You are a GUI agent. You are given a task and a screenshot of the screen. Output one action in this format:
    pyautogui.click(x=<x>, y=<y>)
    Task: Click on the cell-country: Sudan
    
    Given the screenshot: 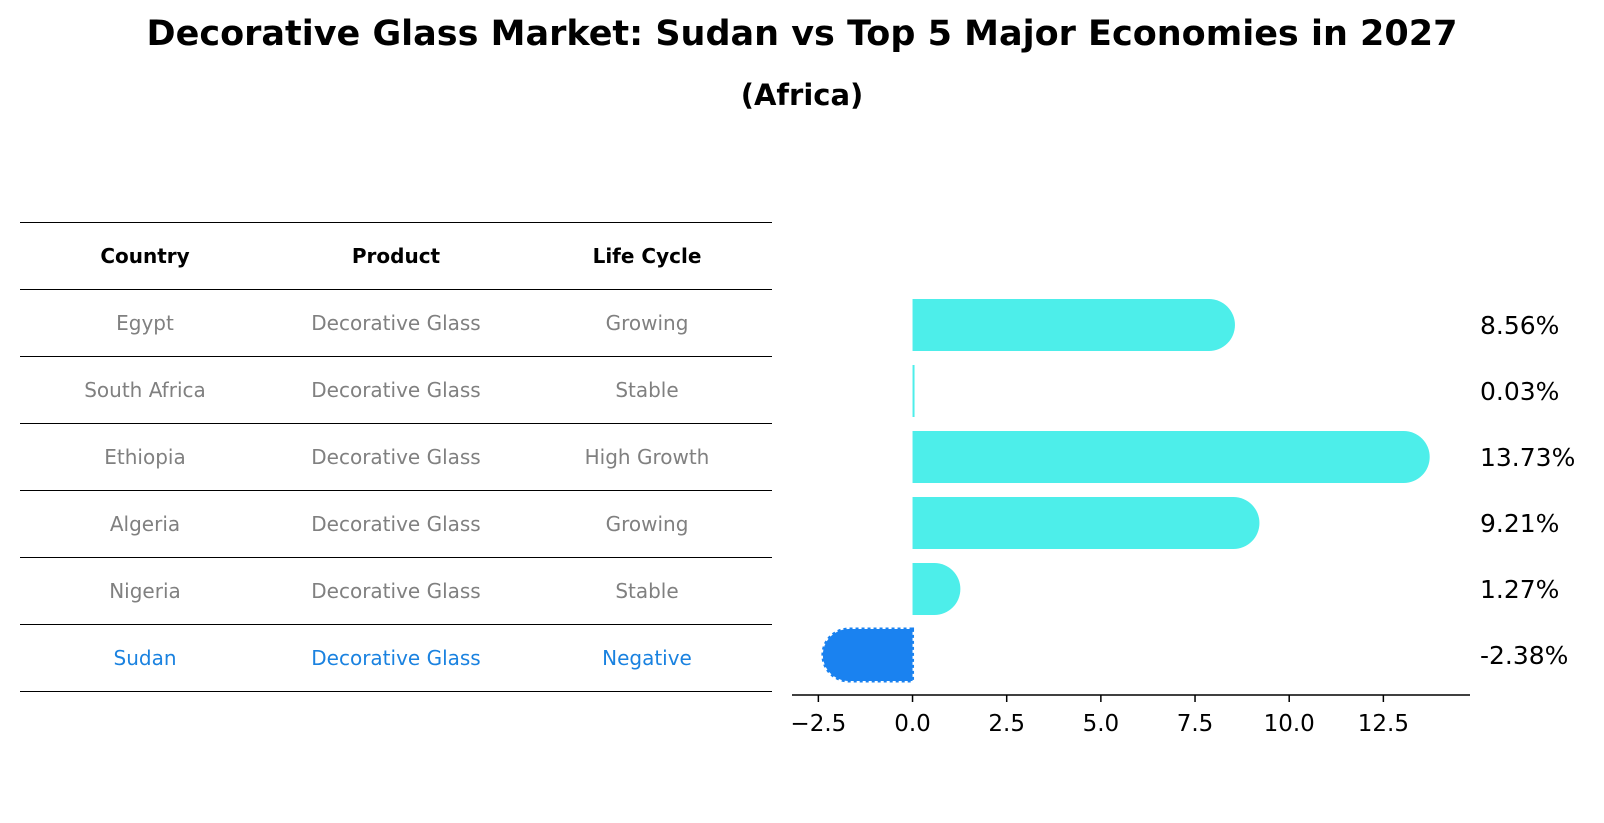 What is the action you would take?
    pyautogui.click(x=145, y=658)
    